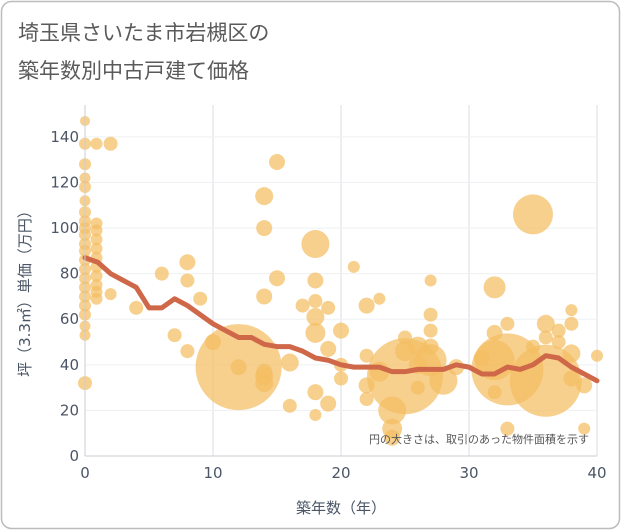 Image resolution: width=621 pixels, height=530 pixels. Describe the element at coordinates (133, 71) in the screenshot. I see `chart-title-line-2: 築年数別中古戸建て価格` at that location.